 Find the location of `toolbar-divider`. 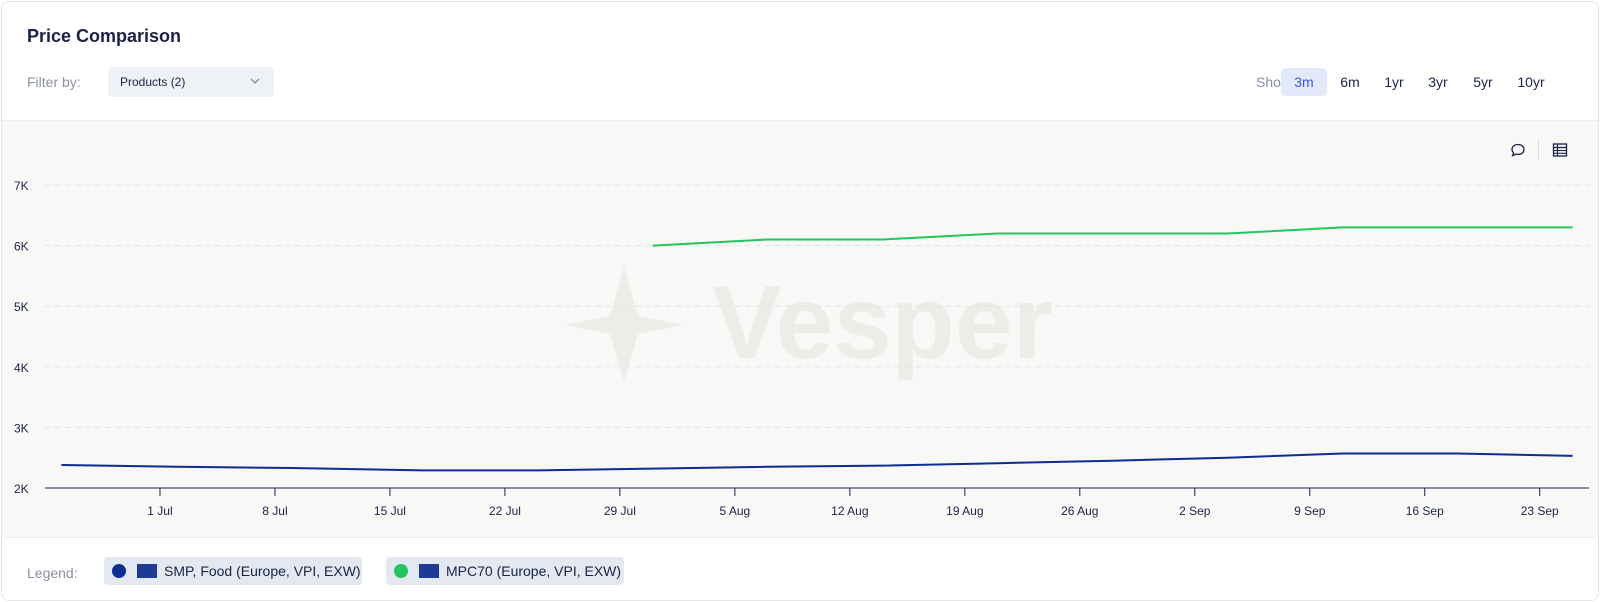

toolbar-divider is located at coordinates (1538, 150).